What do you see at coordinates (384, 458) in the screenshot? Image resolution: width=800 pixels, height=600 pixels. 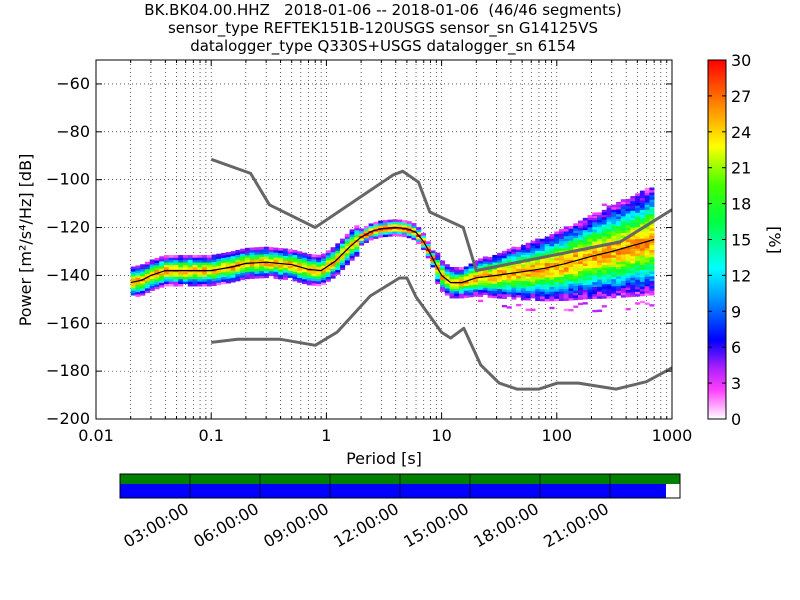 I see `x-axis-label: Period [s]` at bounding box center [384, 458].